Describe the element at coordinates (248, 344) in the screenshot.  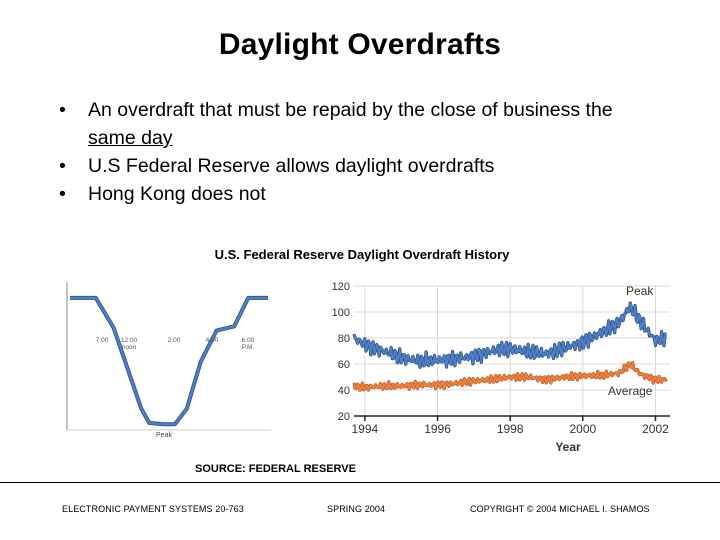
I see `x-tick-label: 6:00 P.M.` at that location.